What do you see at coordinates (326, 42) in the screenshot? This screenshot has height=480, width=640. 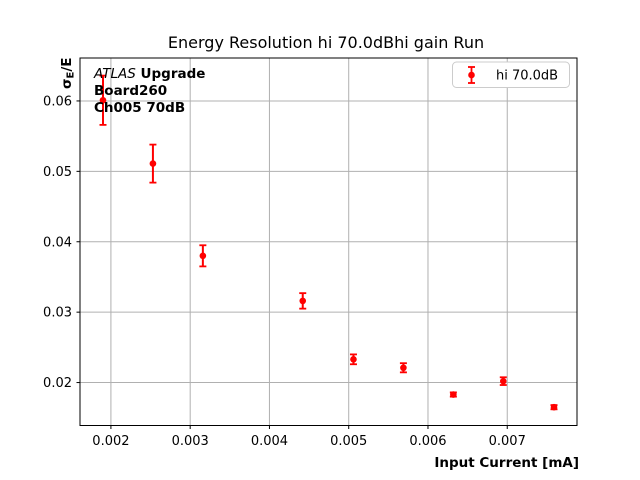 I see `chart-title: Energy Resolution hi 70.0dBhi gain Run` at bounding box center [326, 42].